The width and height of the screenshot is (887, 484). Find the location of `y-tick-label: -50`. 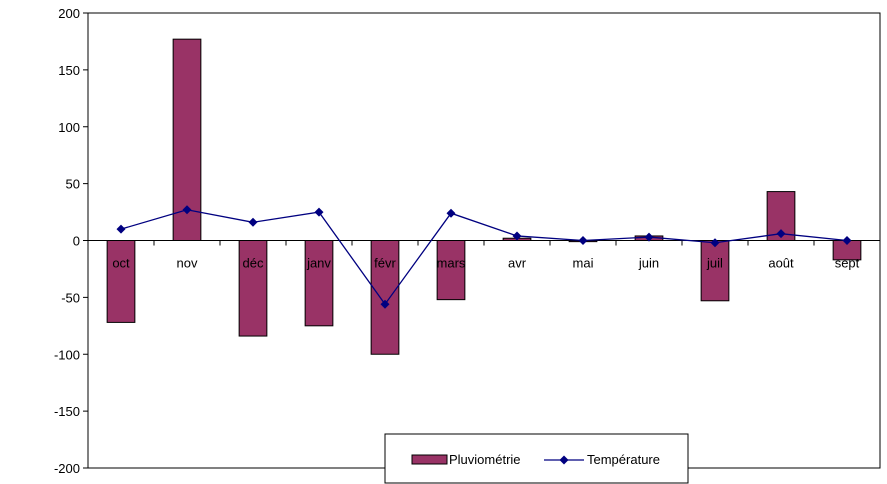

y-tick-label: -50 is located at coordinates (70, 297).